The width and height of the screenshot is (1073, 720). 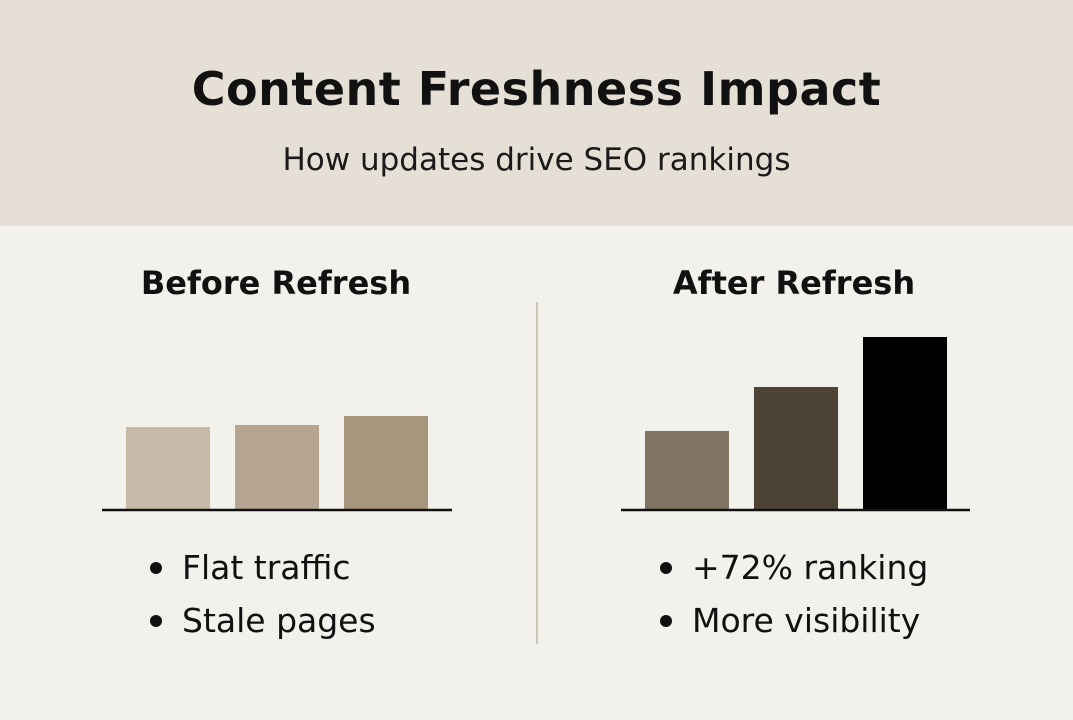 I want to click on bullet-text: Stale pages, so click(x=279, y=620).